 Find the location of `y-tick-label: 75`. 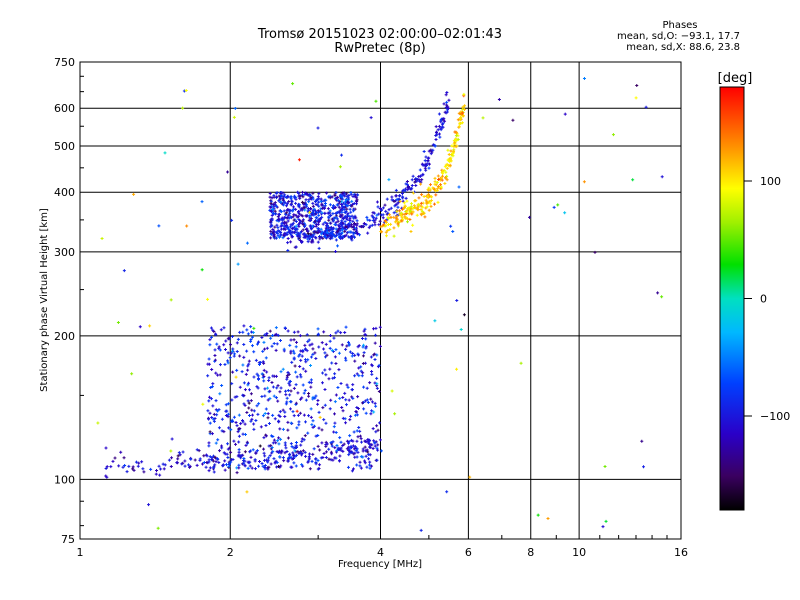

y-tick-label: 75 is located at coordinates (68, 539).